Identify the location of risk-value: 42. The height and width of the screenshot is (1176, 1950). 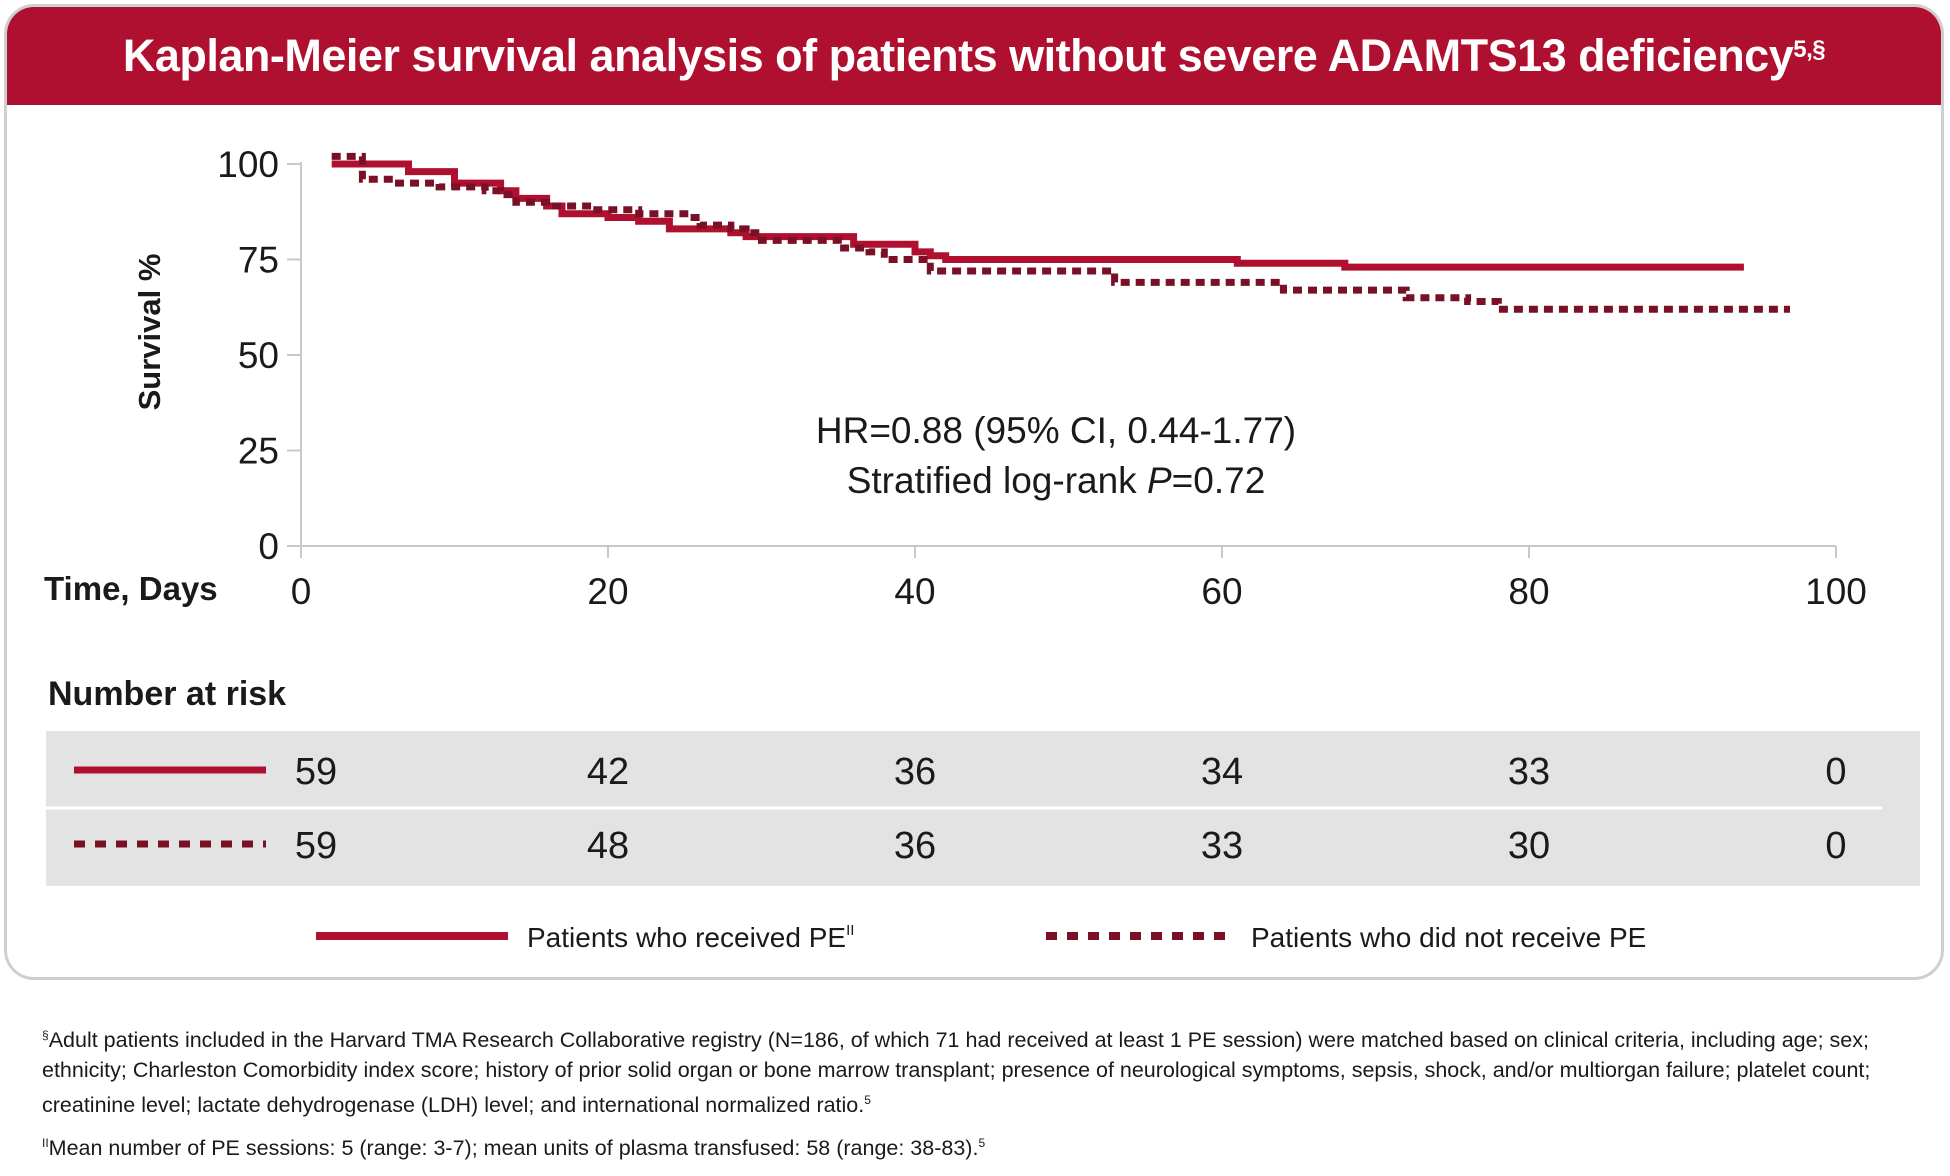
(608, 772).